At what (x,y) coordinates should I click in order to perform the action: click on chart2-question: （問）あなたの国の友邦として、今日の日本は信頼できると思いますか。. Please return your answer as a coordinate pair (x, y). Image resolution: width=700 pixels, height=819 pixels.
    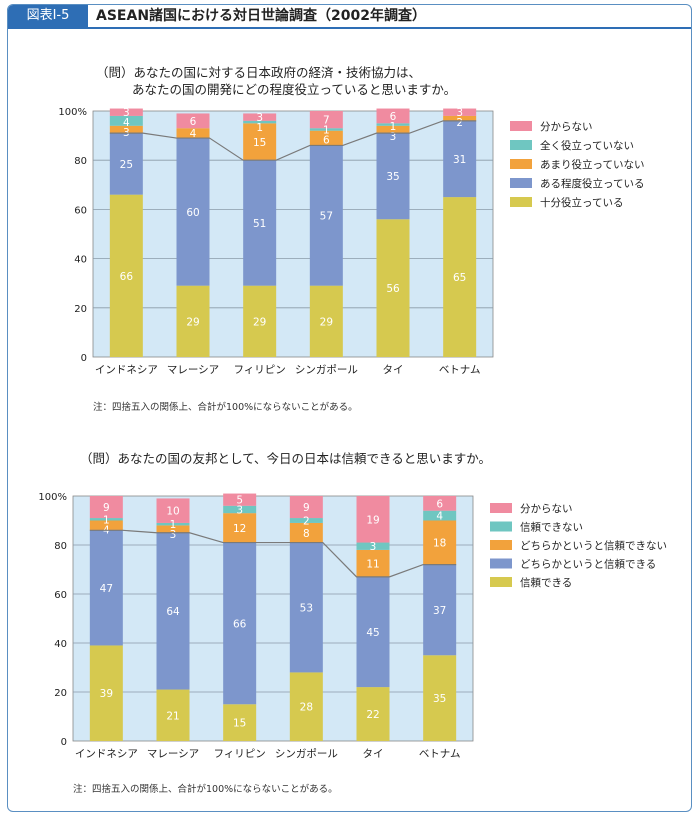
    Looking at the image, I should click on (286, 458).